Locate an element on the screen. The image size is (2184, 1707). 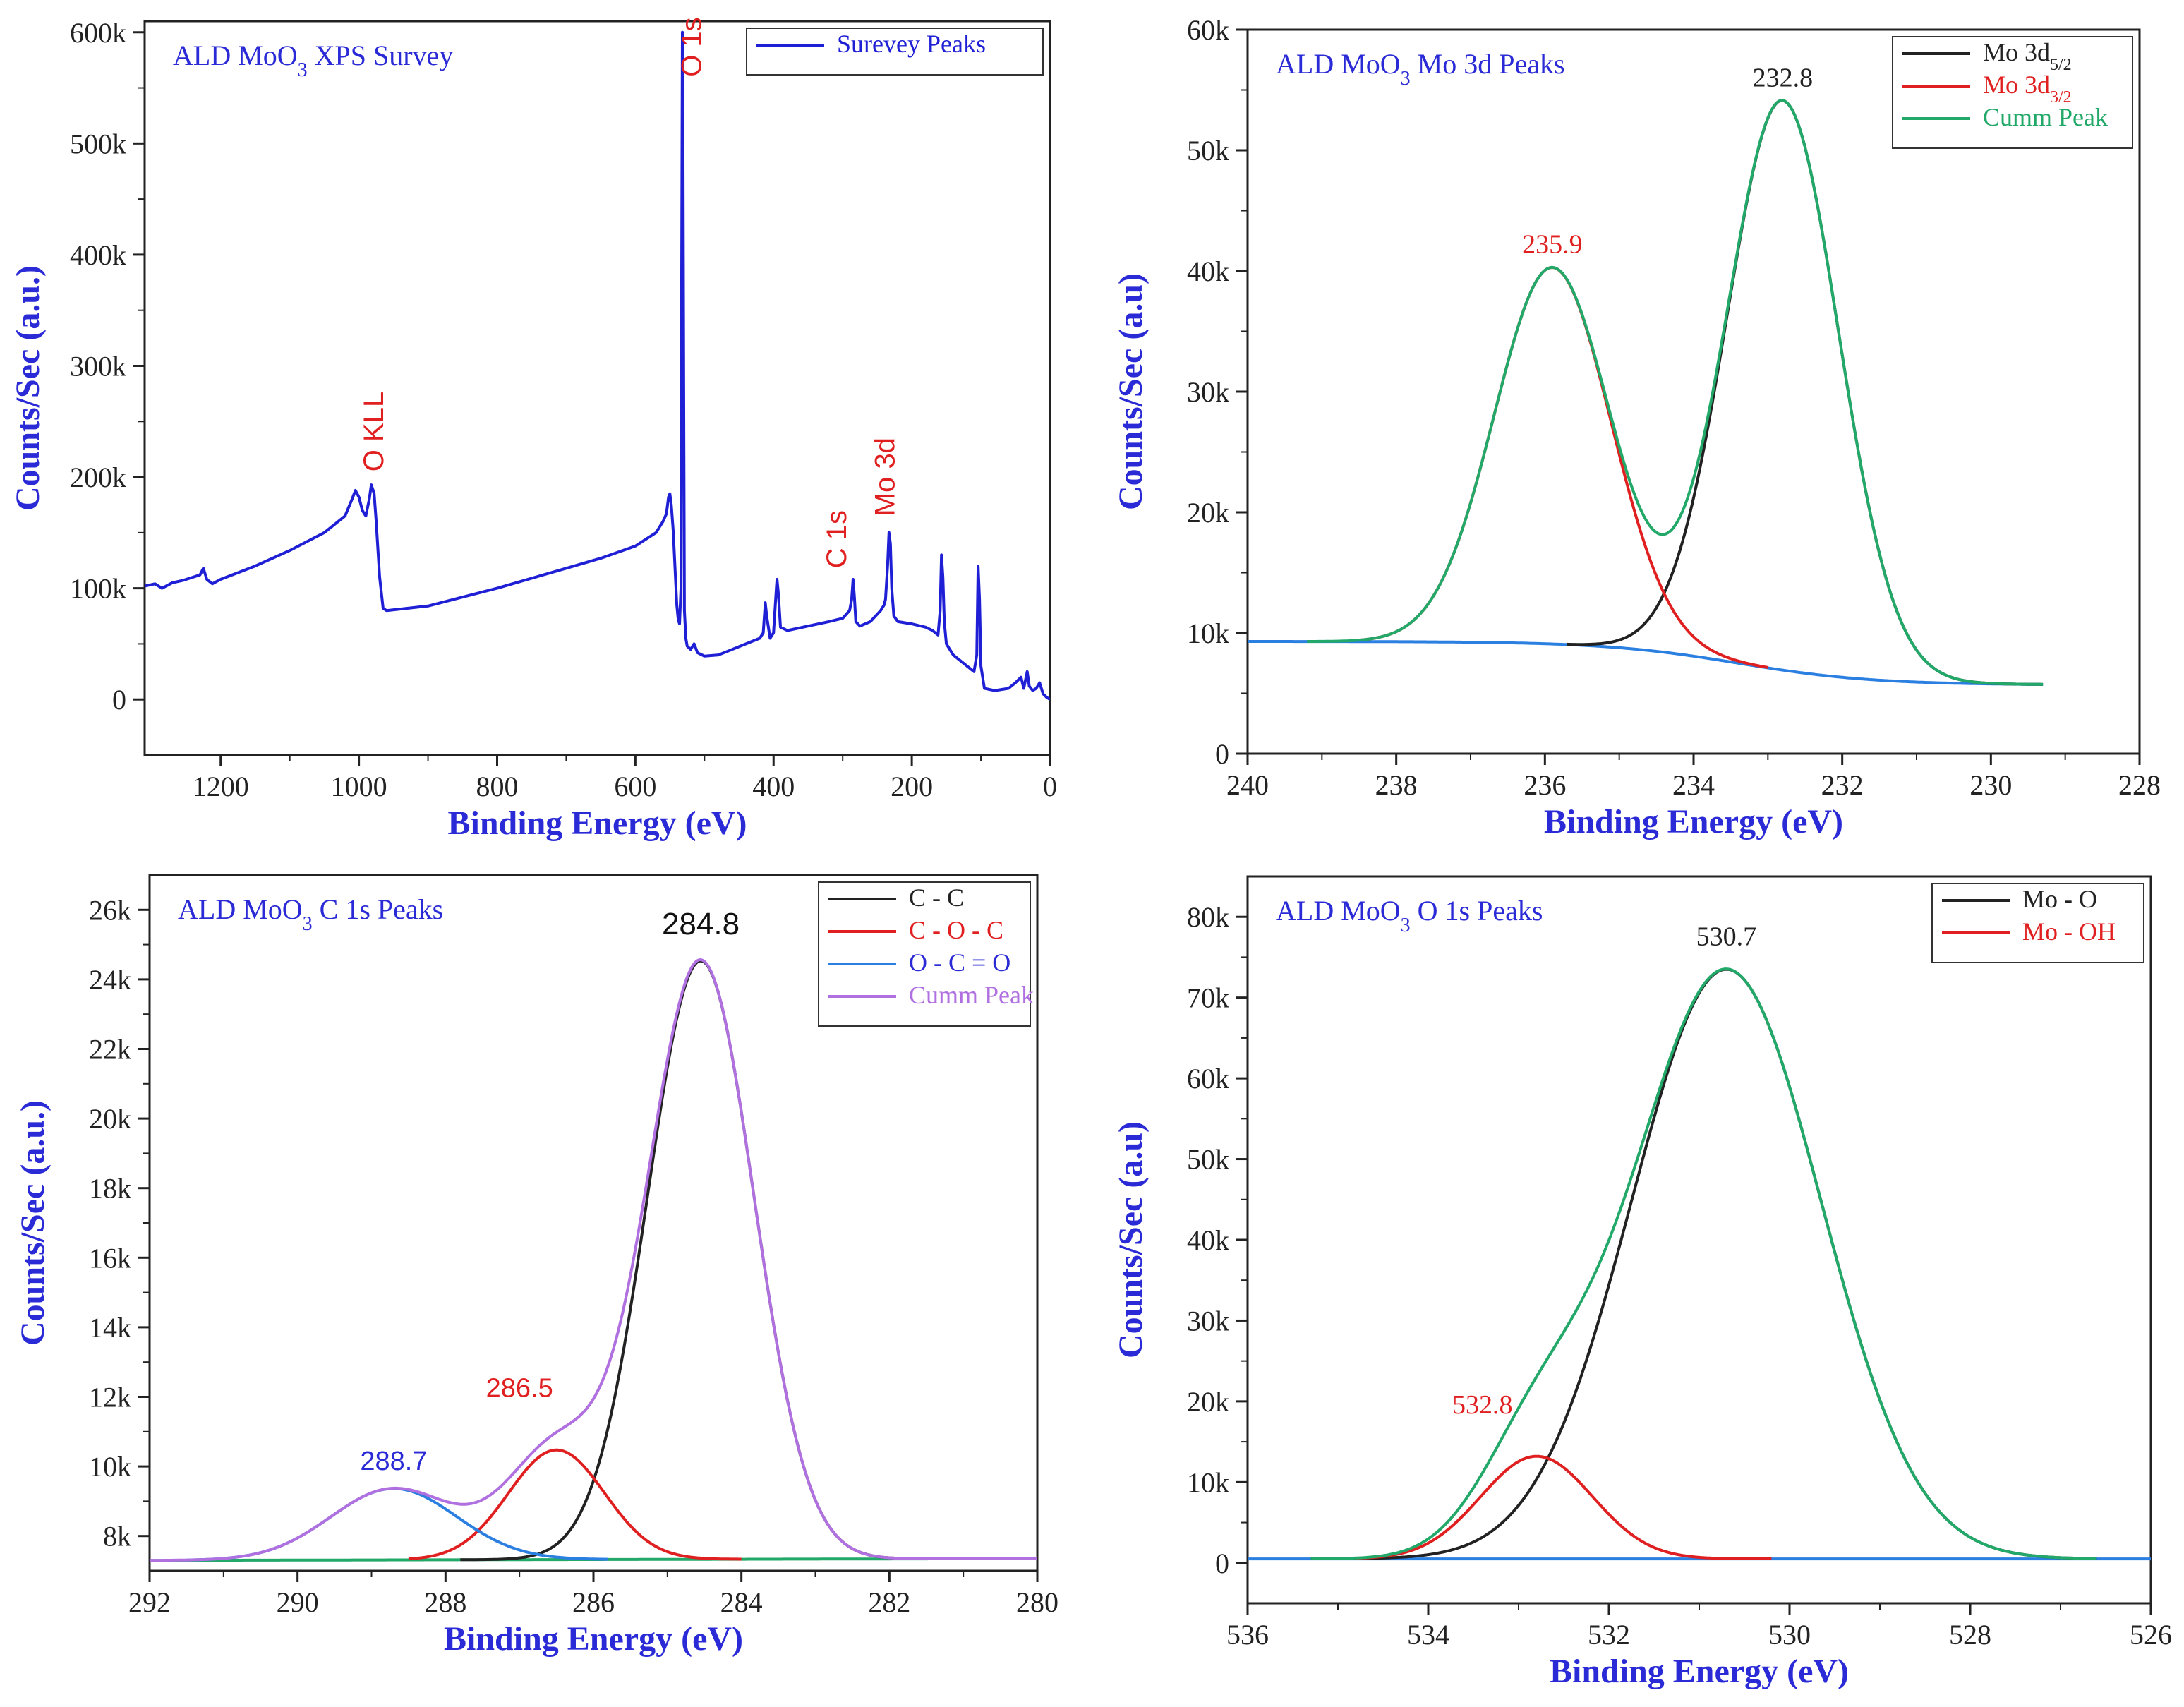
x-tick-label: 526 is located at coordinates (2151, 1635).